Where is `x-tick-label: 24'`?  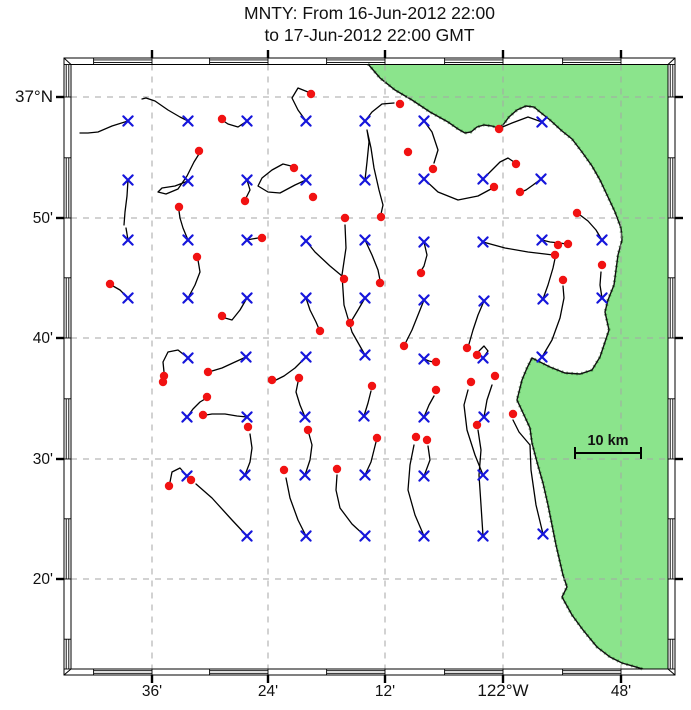 x-tick-label: 24' is located at coordinates (268, 691).